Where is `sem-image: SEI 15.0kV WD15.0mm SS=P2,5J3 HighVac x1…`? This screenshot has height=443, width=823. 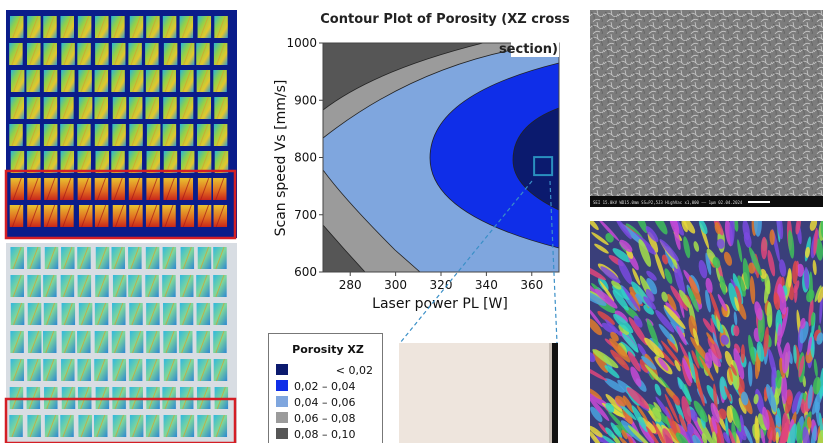 sem-image: SEI 15.0kV WD15.0mm SS=P2,5J3 HighVac x1… is located at coordinates (706, 108).